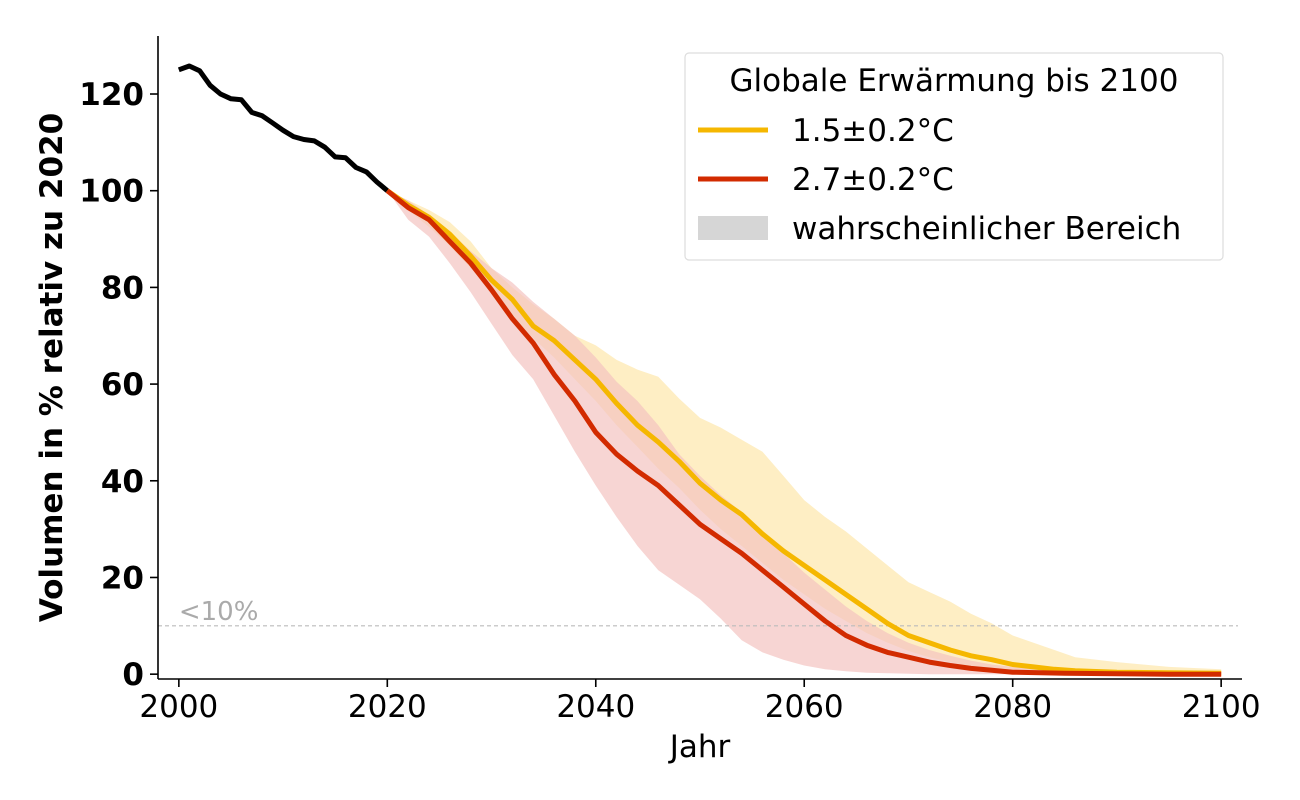 Image resolution: width=1300 pixels, height=800 pixels. I want to click on legend-label-2: 2.7±0.2°C, so click(873, 180).